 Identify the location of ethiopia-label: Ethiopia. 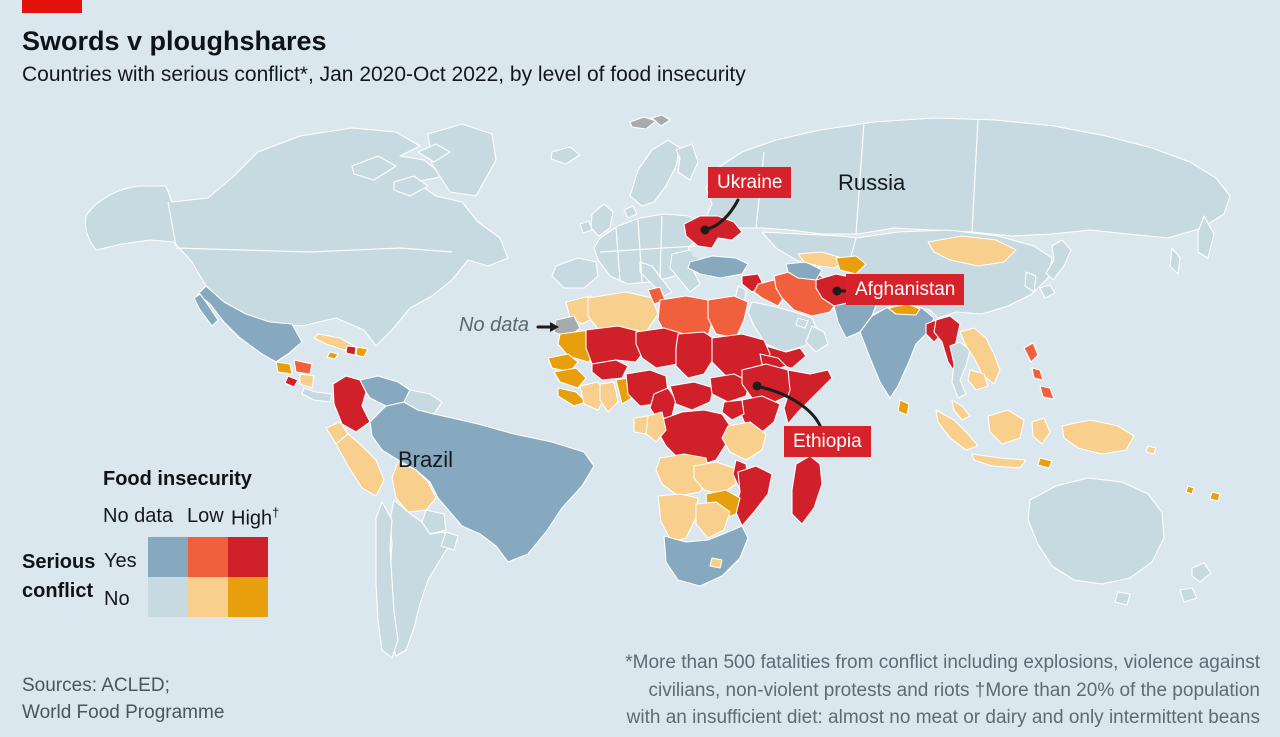
(827, 441).